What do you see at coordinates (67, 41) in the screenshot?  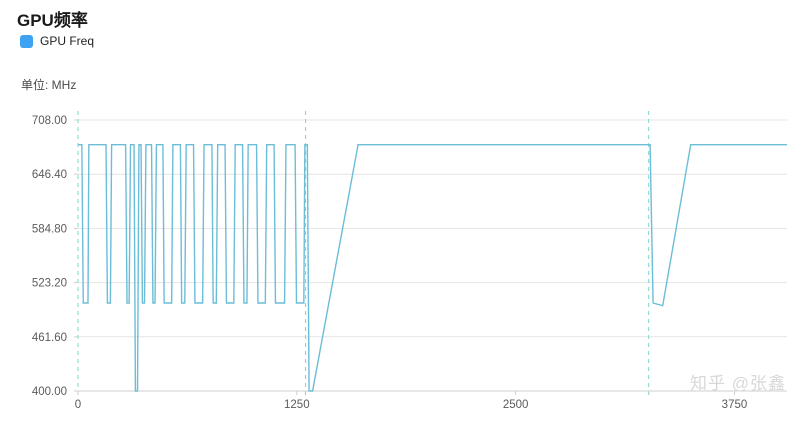 I see `legend-label-gpu-freq: GPU Freq` at bounding box center [67, 41].